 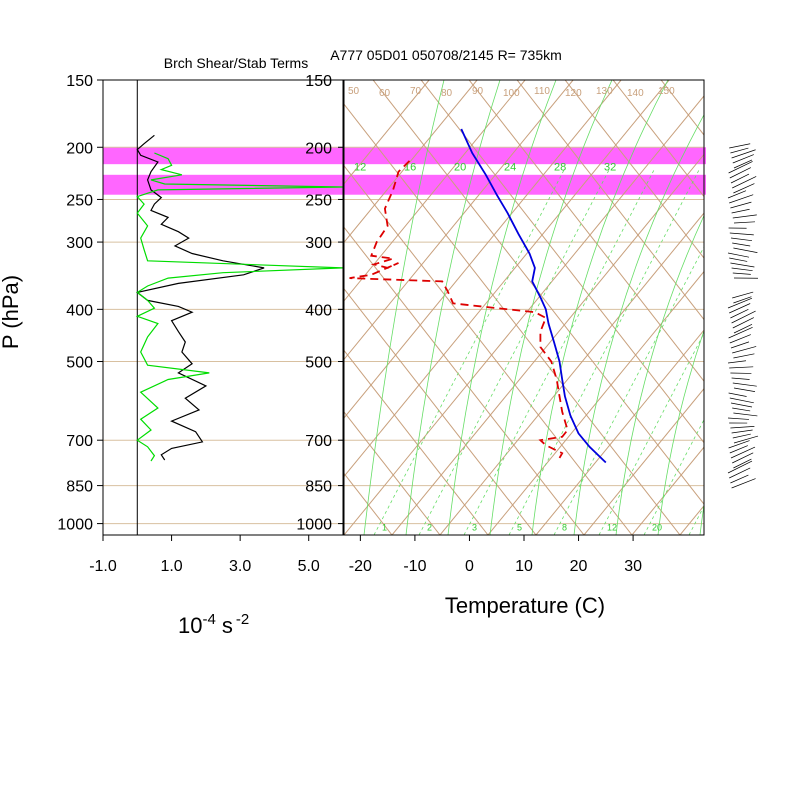 What do you see at coordinates (542, 91) in the screenshot?
I see `overlay-tan-label-6: 110` at bounding box center [542, 91].